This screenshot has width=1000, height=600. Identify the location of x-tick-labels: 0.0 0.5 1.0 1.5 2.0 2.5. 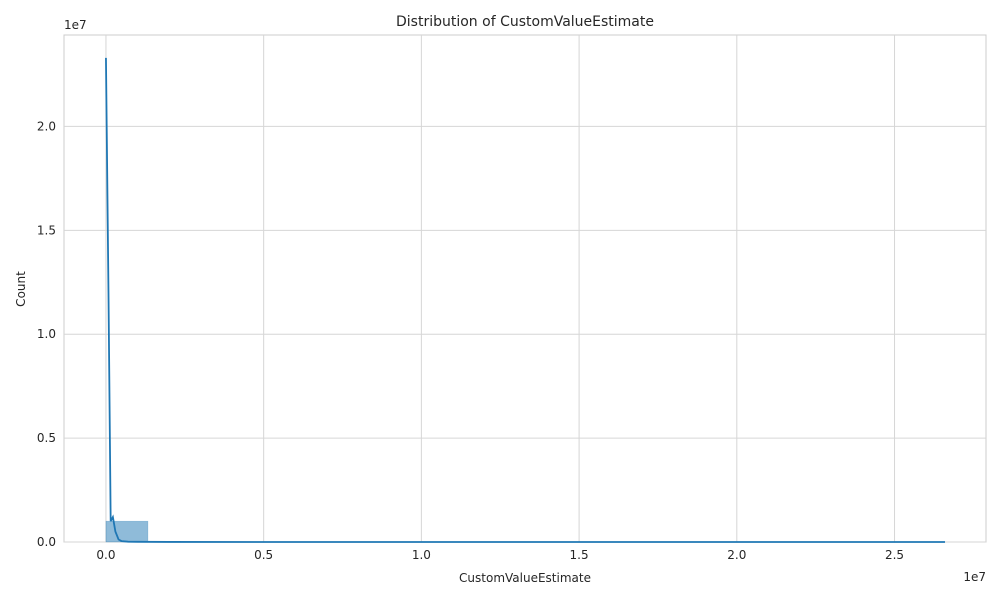
(500, 555).